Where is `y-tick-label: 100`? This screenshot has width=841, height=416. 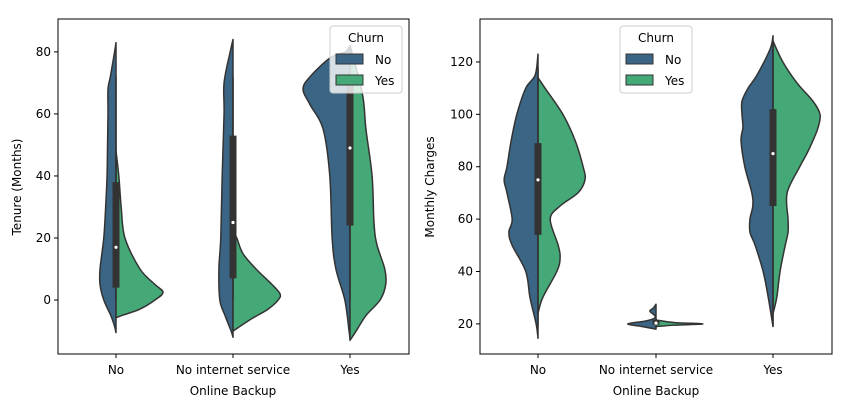 y-tick-label: 100 is located at coordinates (461, 114).